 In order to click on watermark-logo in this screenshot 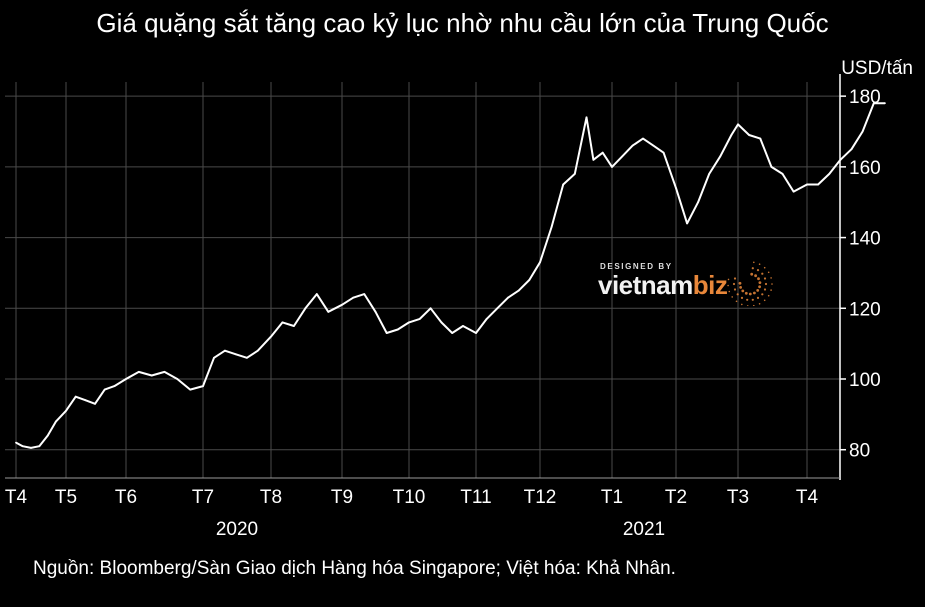, I will do `click(688, 281)`.